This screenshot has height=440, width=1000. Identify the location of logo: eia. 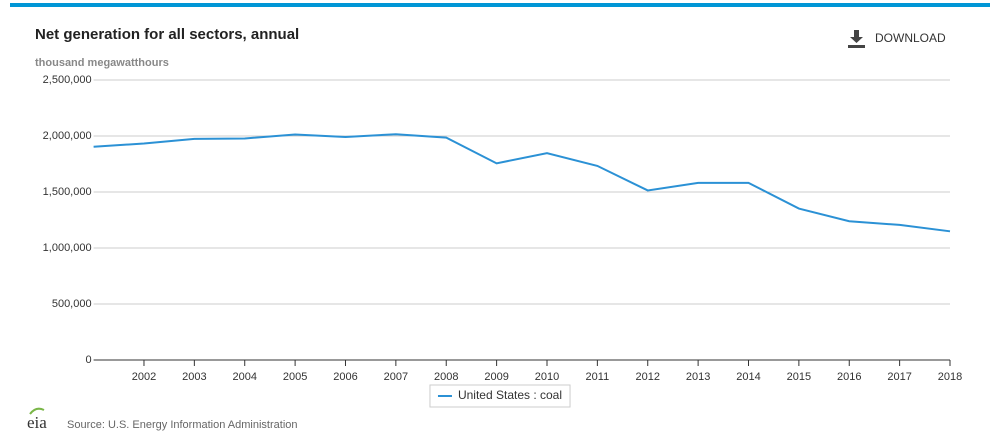
(37, 422).